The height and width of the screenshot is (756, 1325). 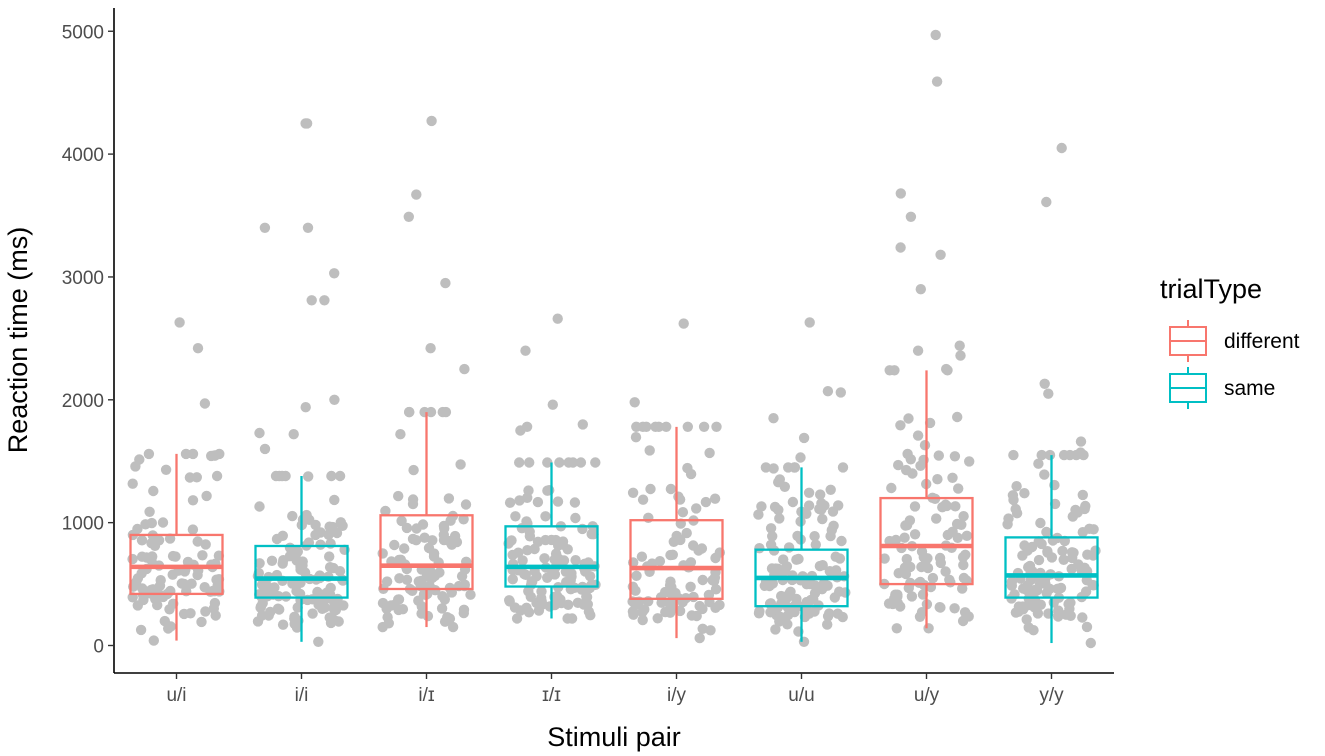 What do you see at coordinates (1051, 549) in the screenshot?
I see `box-same` at bounding box center [1051, 549].